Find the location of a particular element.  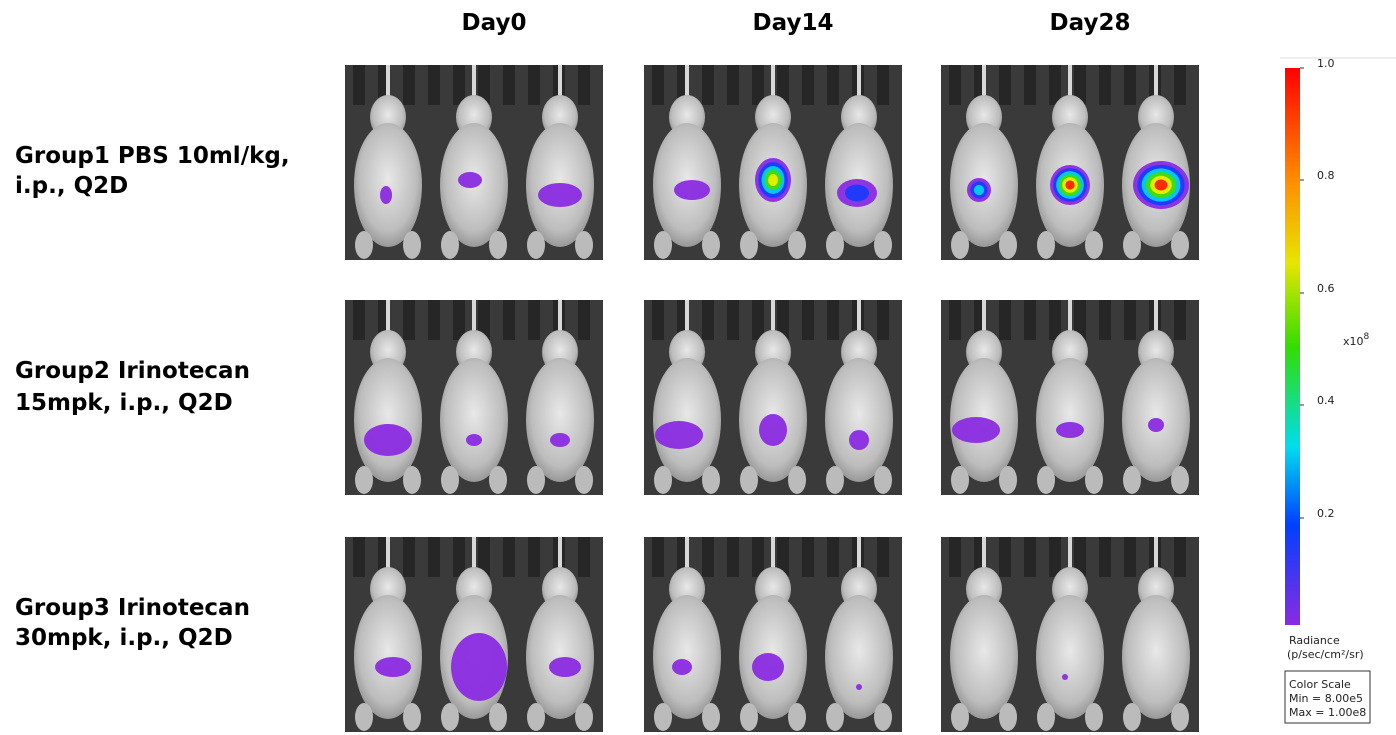

group-label: Group1 PBS 10ml/kg, is located at coordinates (152, 156).